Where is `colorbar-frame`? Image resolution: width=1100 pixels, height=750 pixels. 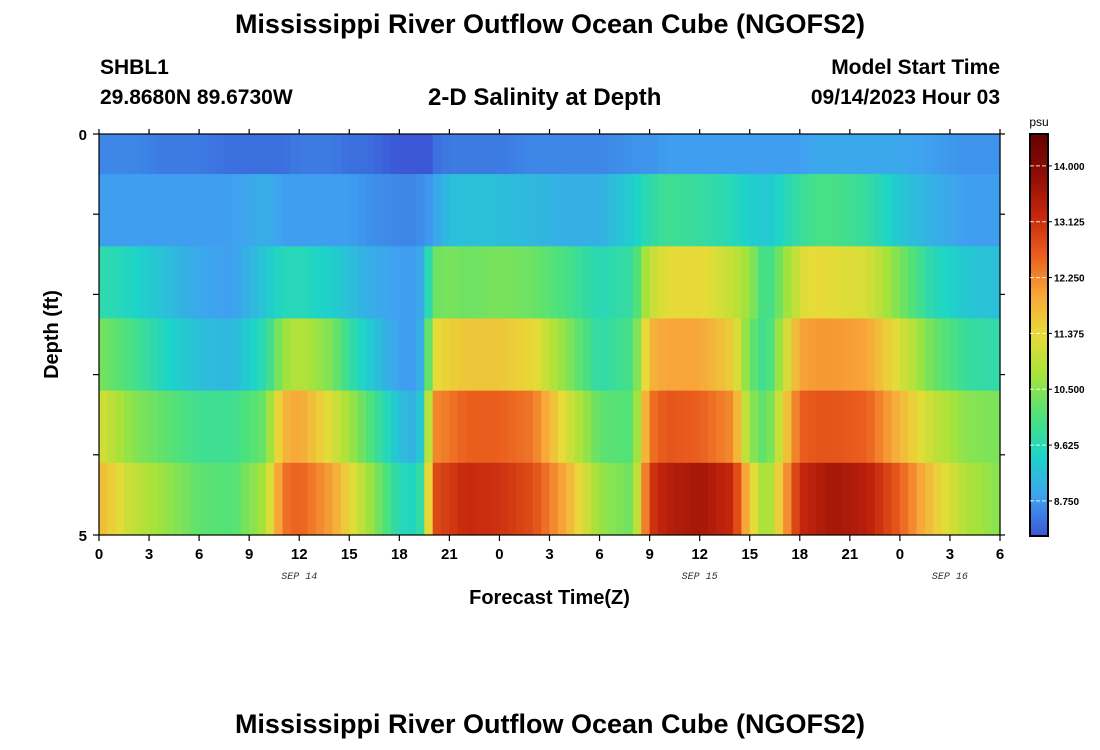 colorbar-frame is located at coordinates (1039, 335).